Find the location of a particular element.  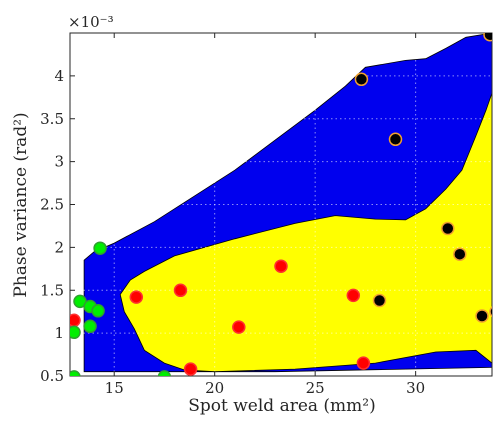

y-tick-label-0: 0.5 is located at coordinates (52, 376).